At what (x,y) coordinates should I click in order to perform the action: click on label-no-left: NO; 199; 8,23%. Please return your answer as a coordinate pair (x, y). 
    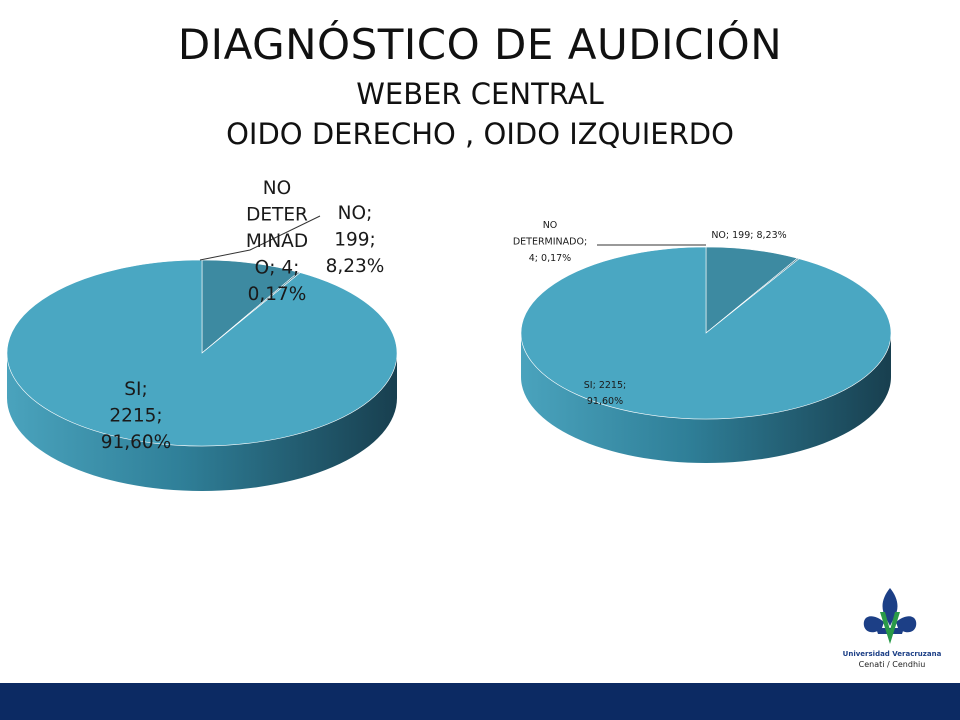
    Looking at the image, I should click on (355, 240).